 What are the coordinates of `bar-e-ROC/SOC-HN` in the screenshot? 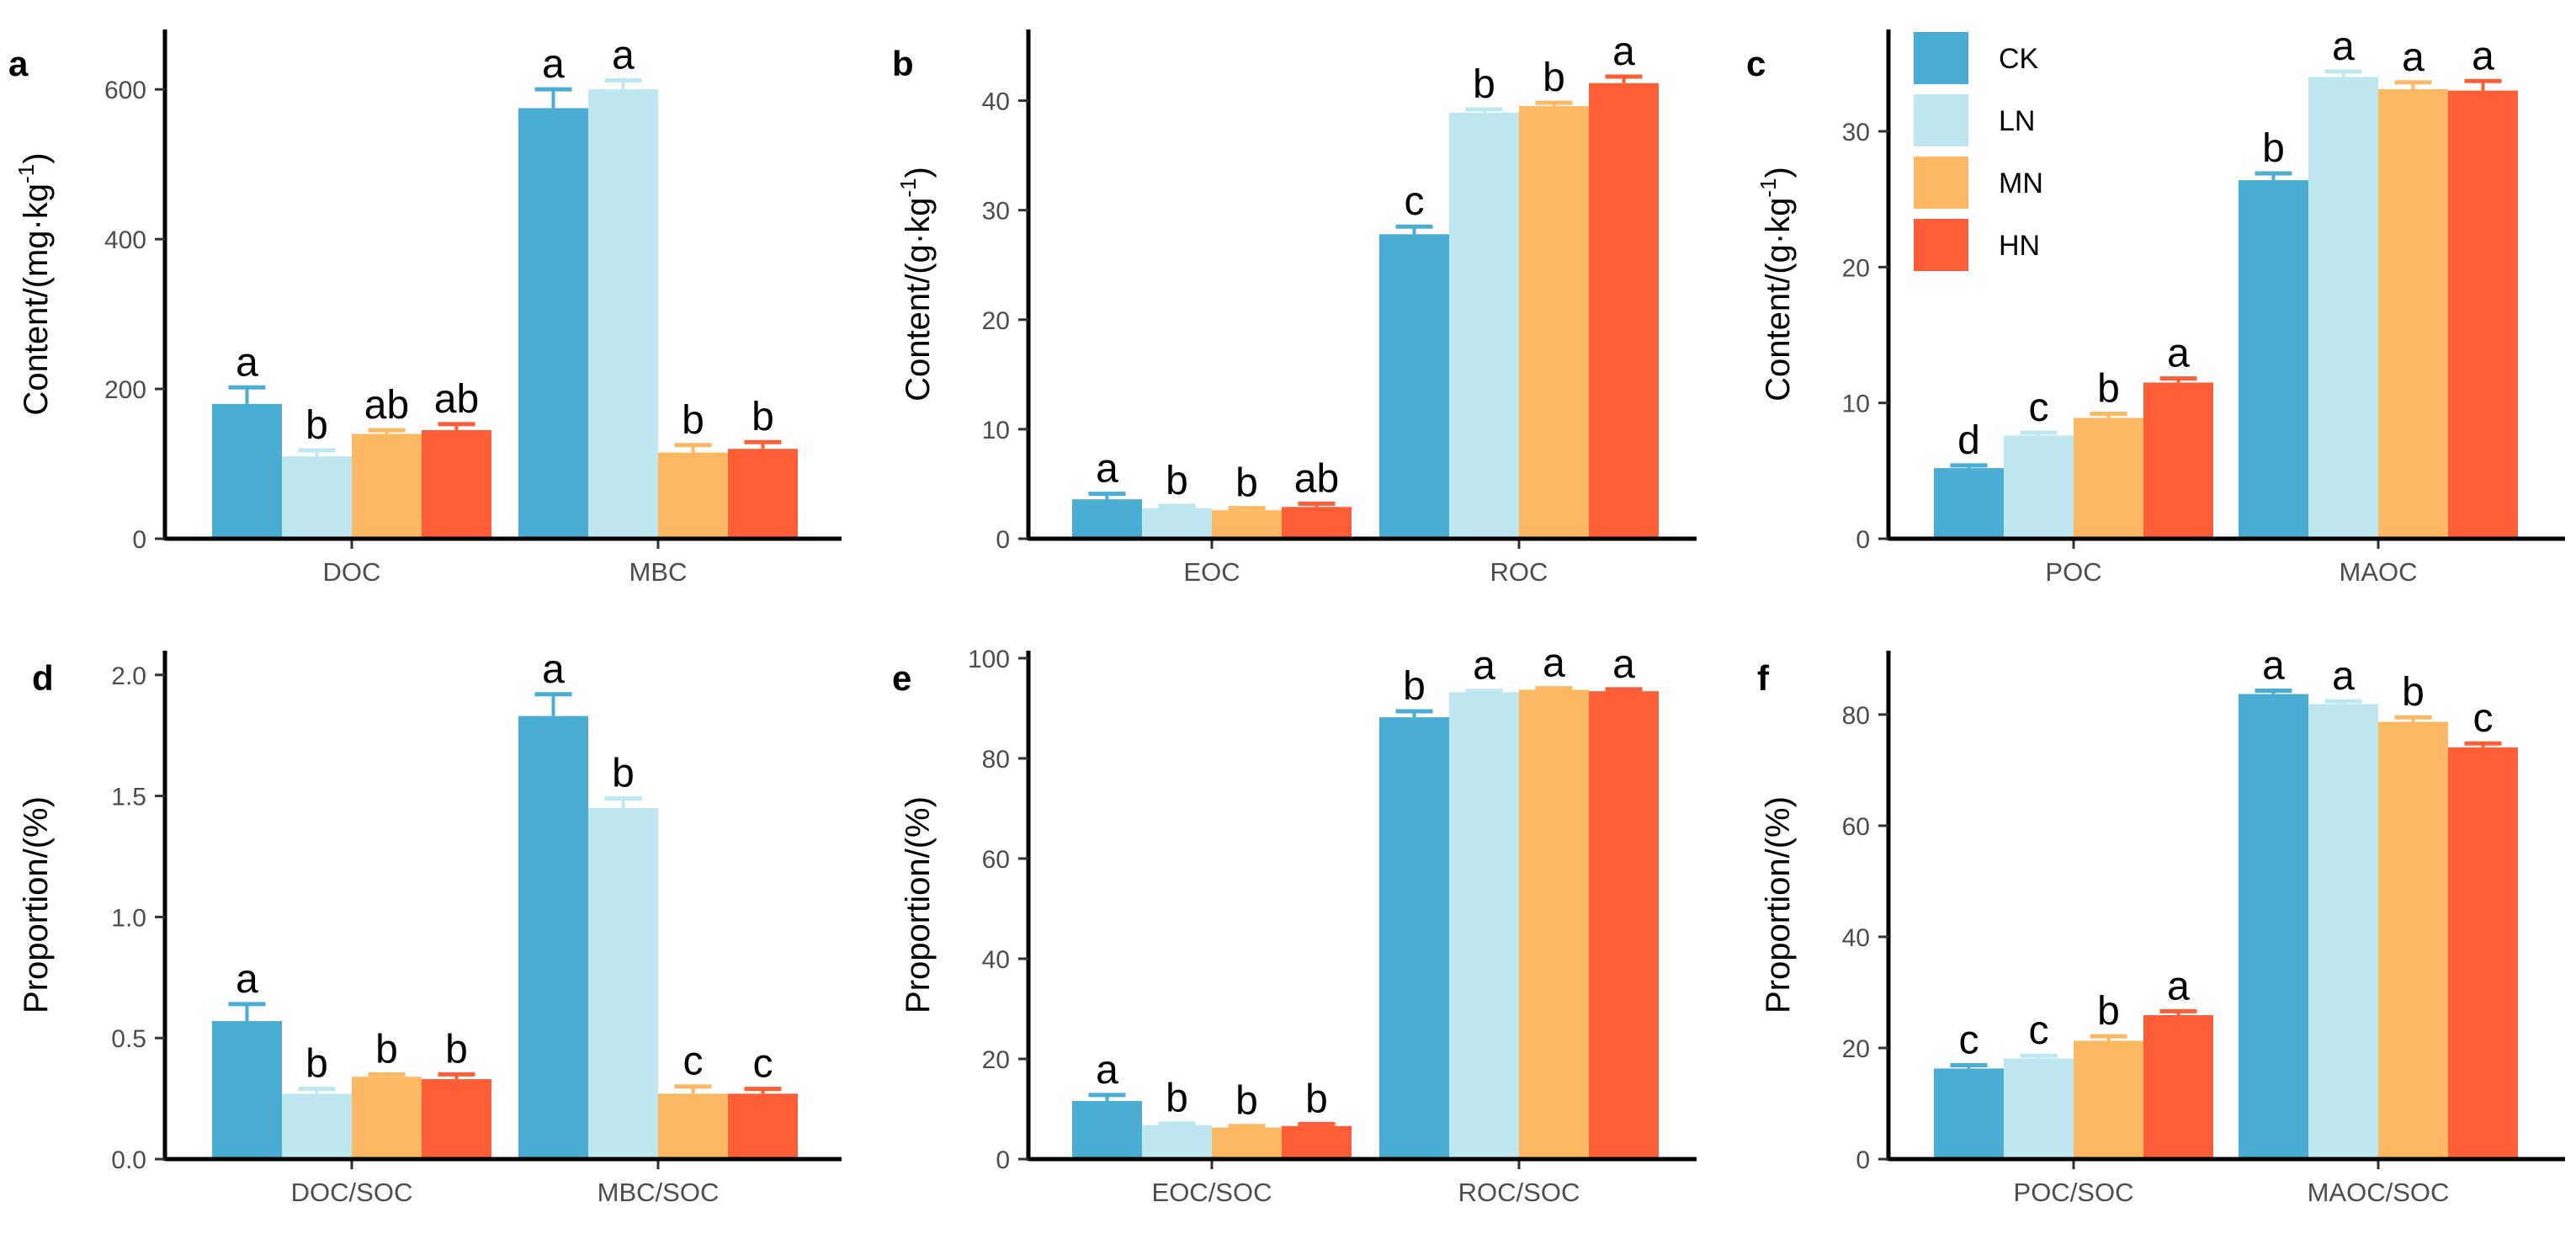 It's located at (1624, 925).